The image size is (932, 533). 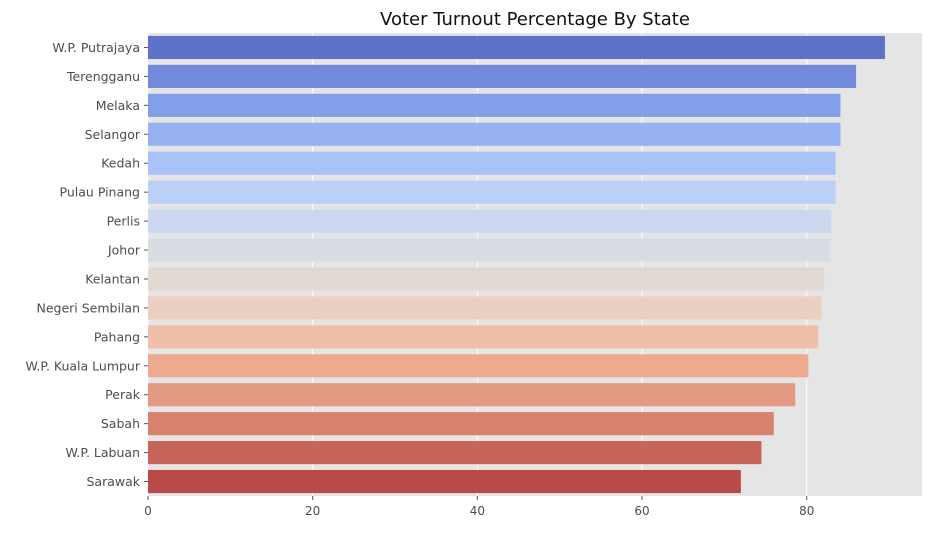 I want to click on x-tick-label: 80, so click(x=806, y=511).